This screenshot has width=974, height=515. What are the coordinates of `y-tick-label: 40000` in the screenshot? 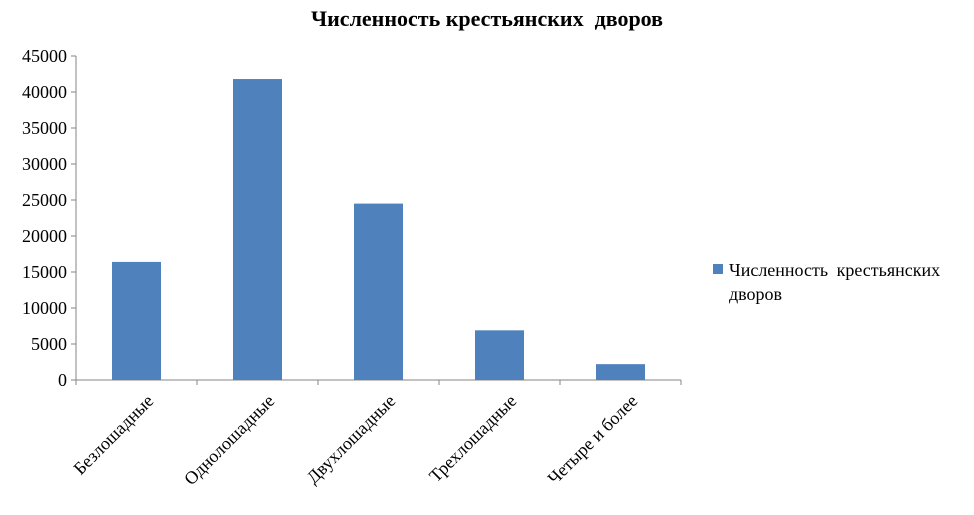 It's located at (44, 92).